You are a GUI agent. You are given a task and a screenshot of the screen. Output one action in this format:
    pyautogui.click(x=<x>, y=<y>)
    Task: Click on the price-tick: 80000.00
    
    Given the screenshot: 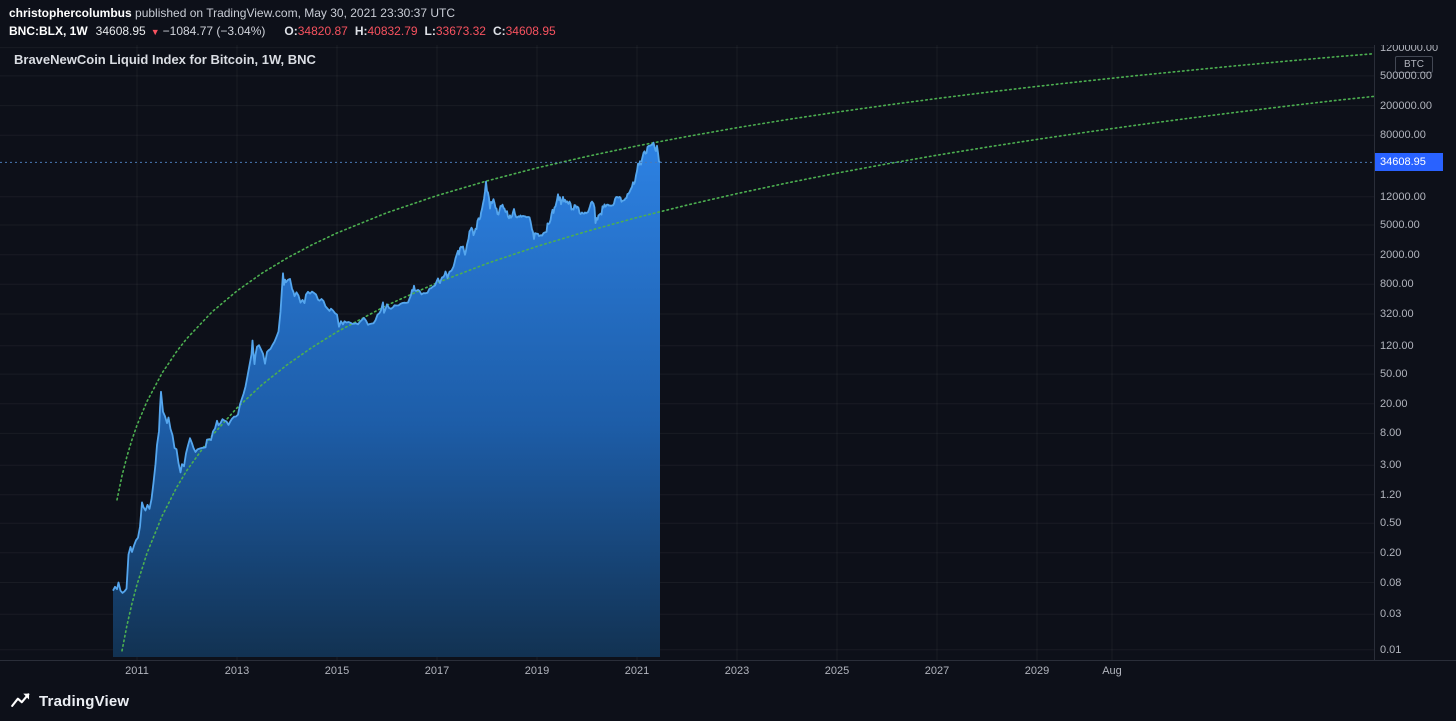 What is the action you would take?
    pyautogui.click(x=1403, y=135)
    